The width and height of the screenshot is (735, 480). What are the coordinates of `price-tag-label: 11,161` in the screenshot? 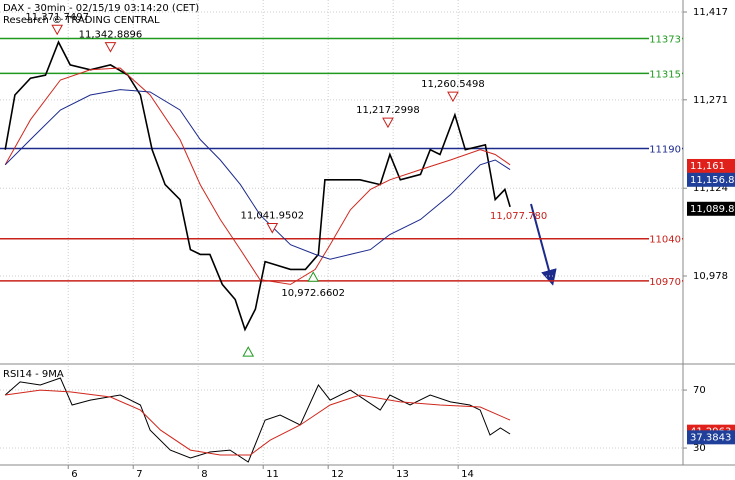 It's located at (707, 166).